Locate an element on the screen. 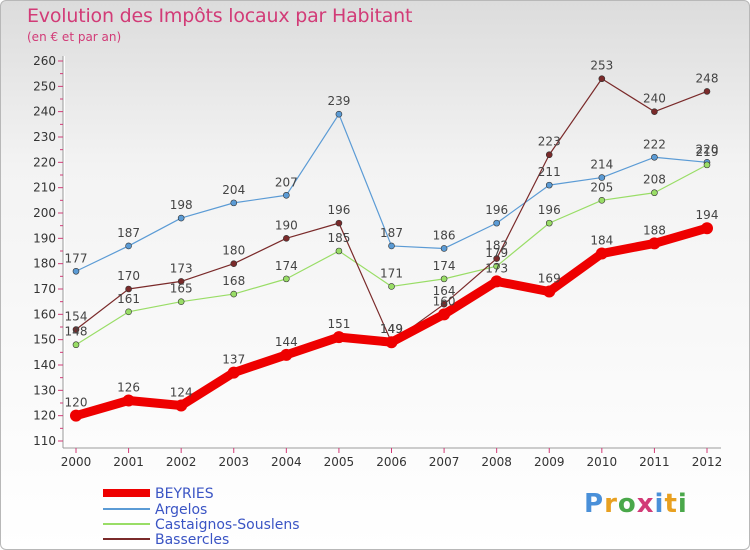  data-label: 253 is located at coordinates (601, 66).